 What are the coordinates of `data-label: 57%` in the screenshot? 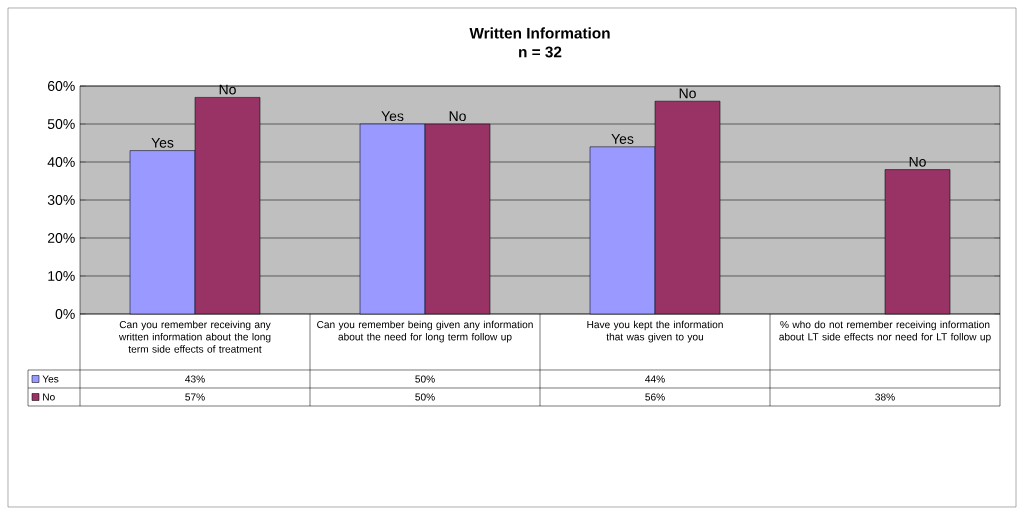 It's located at (195, 397).